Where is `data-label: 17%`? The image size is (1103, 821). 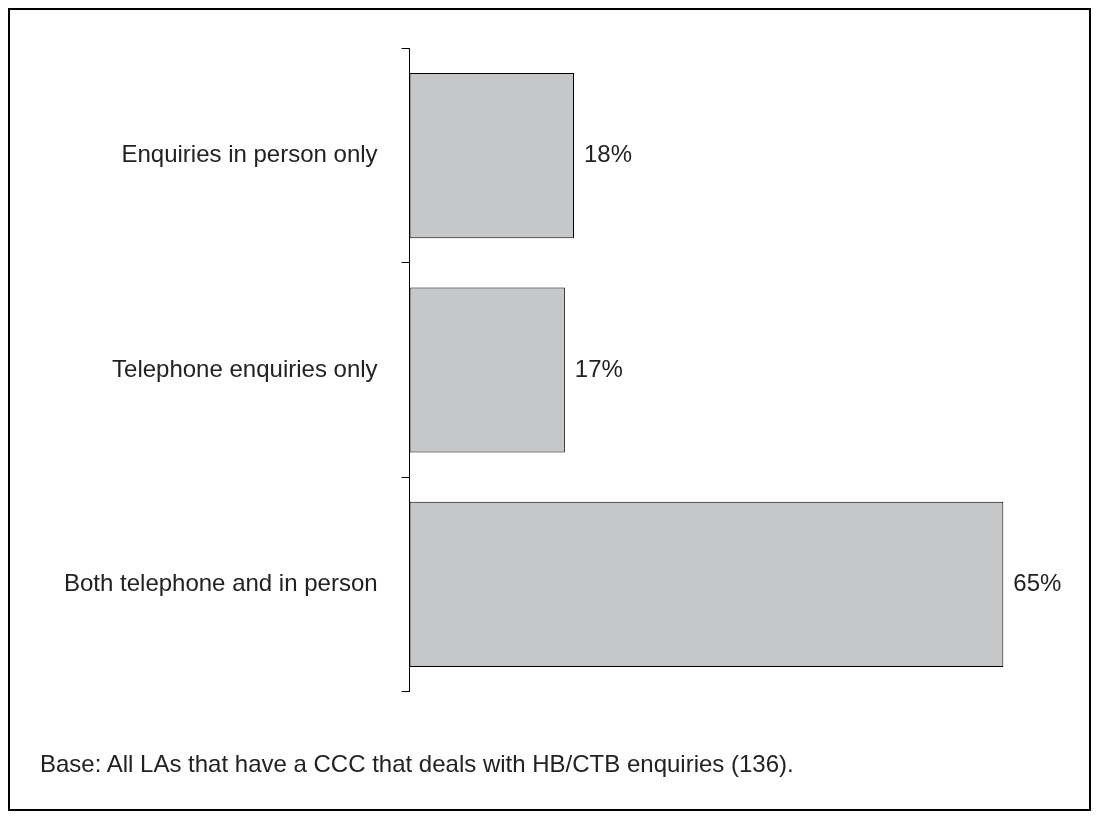 data-label: 17% is located at coordinates (598, 368).